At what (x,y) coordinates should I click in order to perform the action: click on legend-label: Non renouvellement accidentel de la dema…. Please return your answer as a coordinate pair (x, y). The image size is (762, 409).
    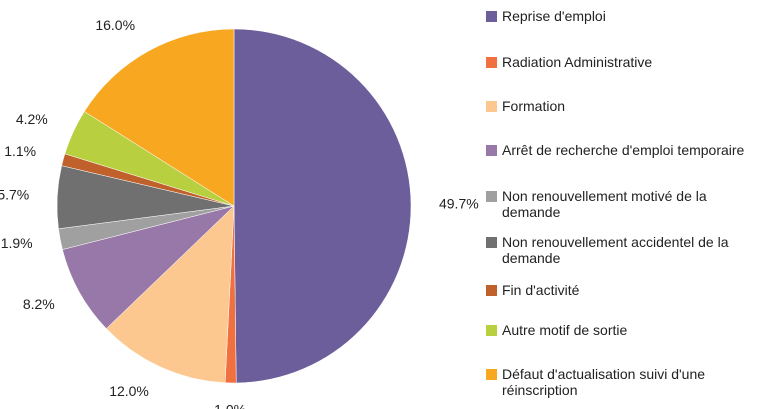
    Looking at the image, I should click on (615, 250).